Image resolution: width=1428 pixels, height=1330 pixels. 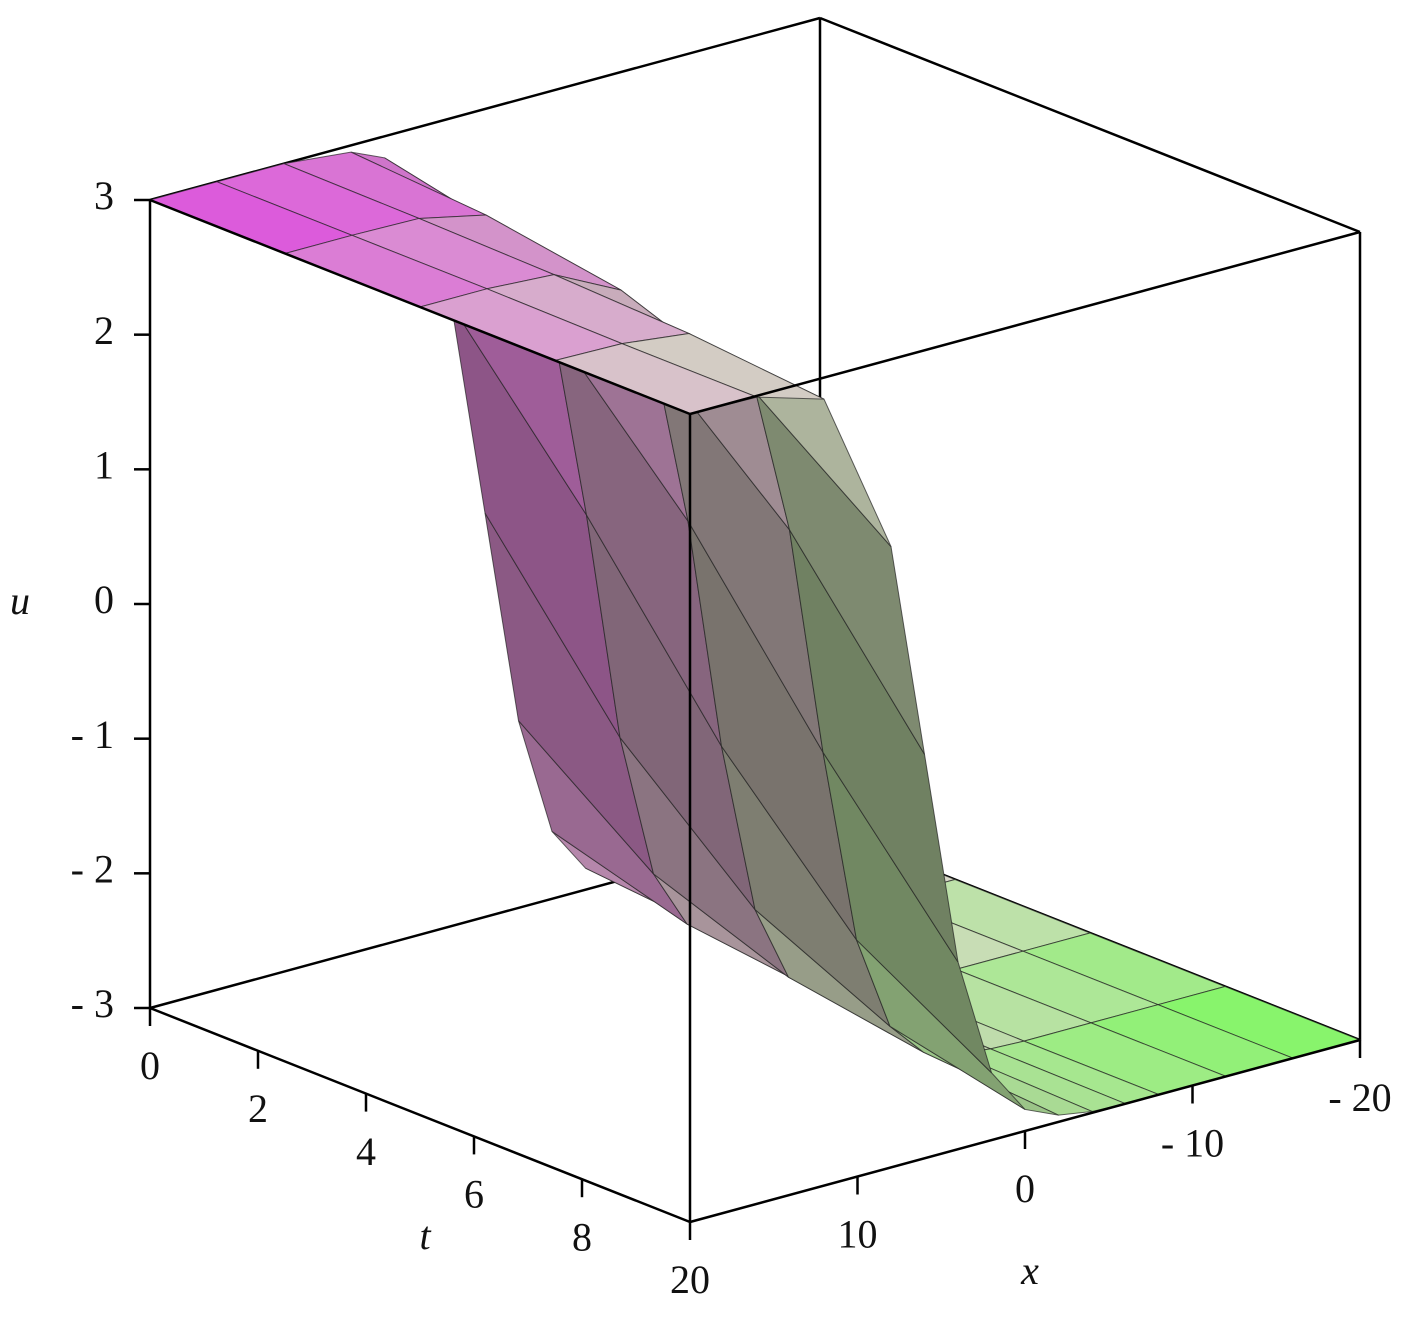 I want to click on t-tick-label: 0, so click(x=150, y=1065).